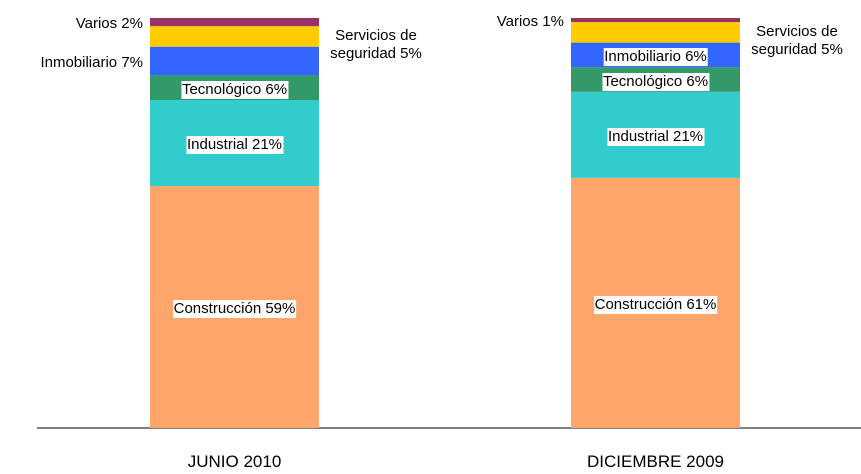  I want to click on data-label: Inmobiliario 7%, so click(91, 63).